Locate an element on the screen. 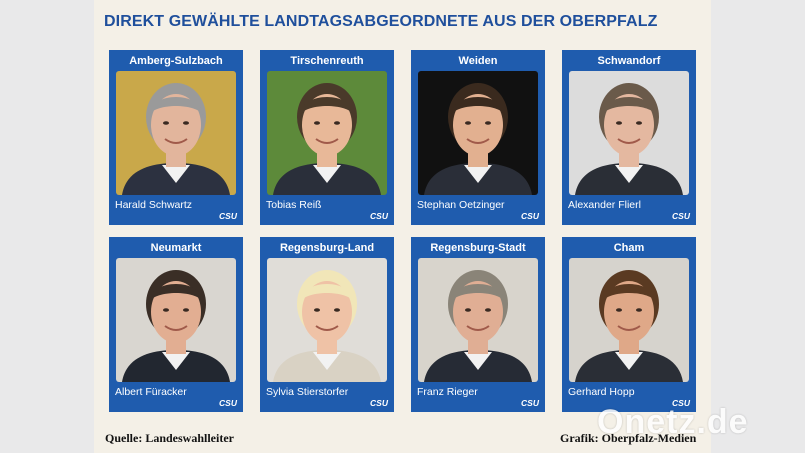 The height and width of the screenshot is (453, 805). card-region-label: Schwandorf is located at coordinates (629, 61).